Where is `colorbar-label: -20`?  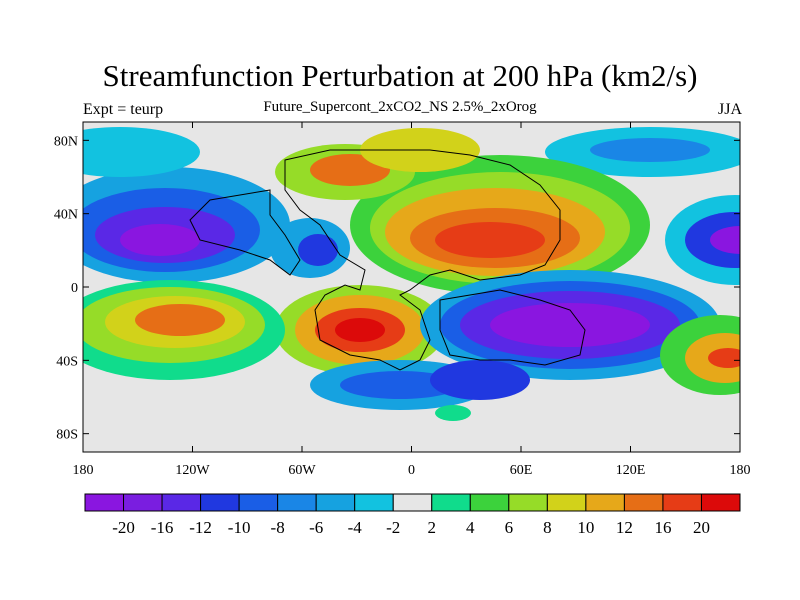 colorbar-label: -20 is located at coordinates (123, 527).